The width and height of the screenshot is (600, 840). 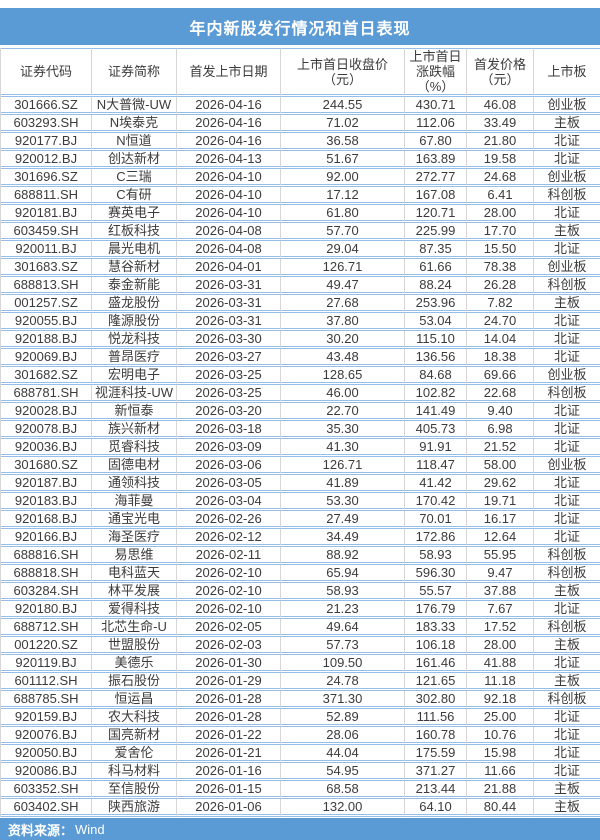 I want to click on table-row: 920055.BJ 隆源股份 2026-03-31 37.80 53.04 24.70 北证, so click(x=300, y=322).